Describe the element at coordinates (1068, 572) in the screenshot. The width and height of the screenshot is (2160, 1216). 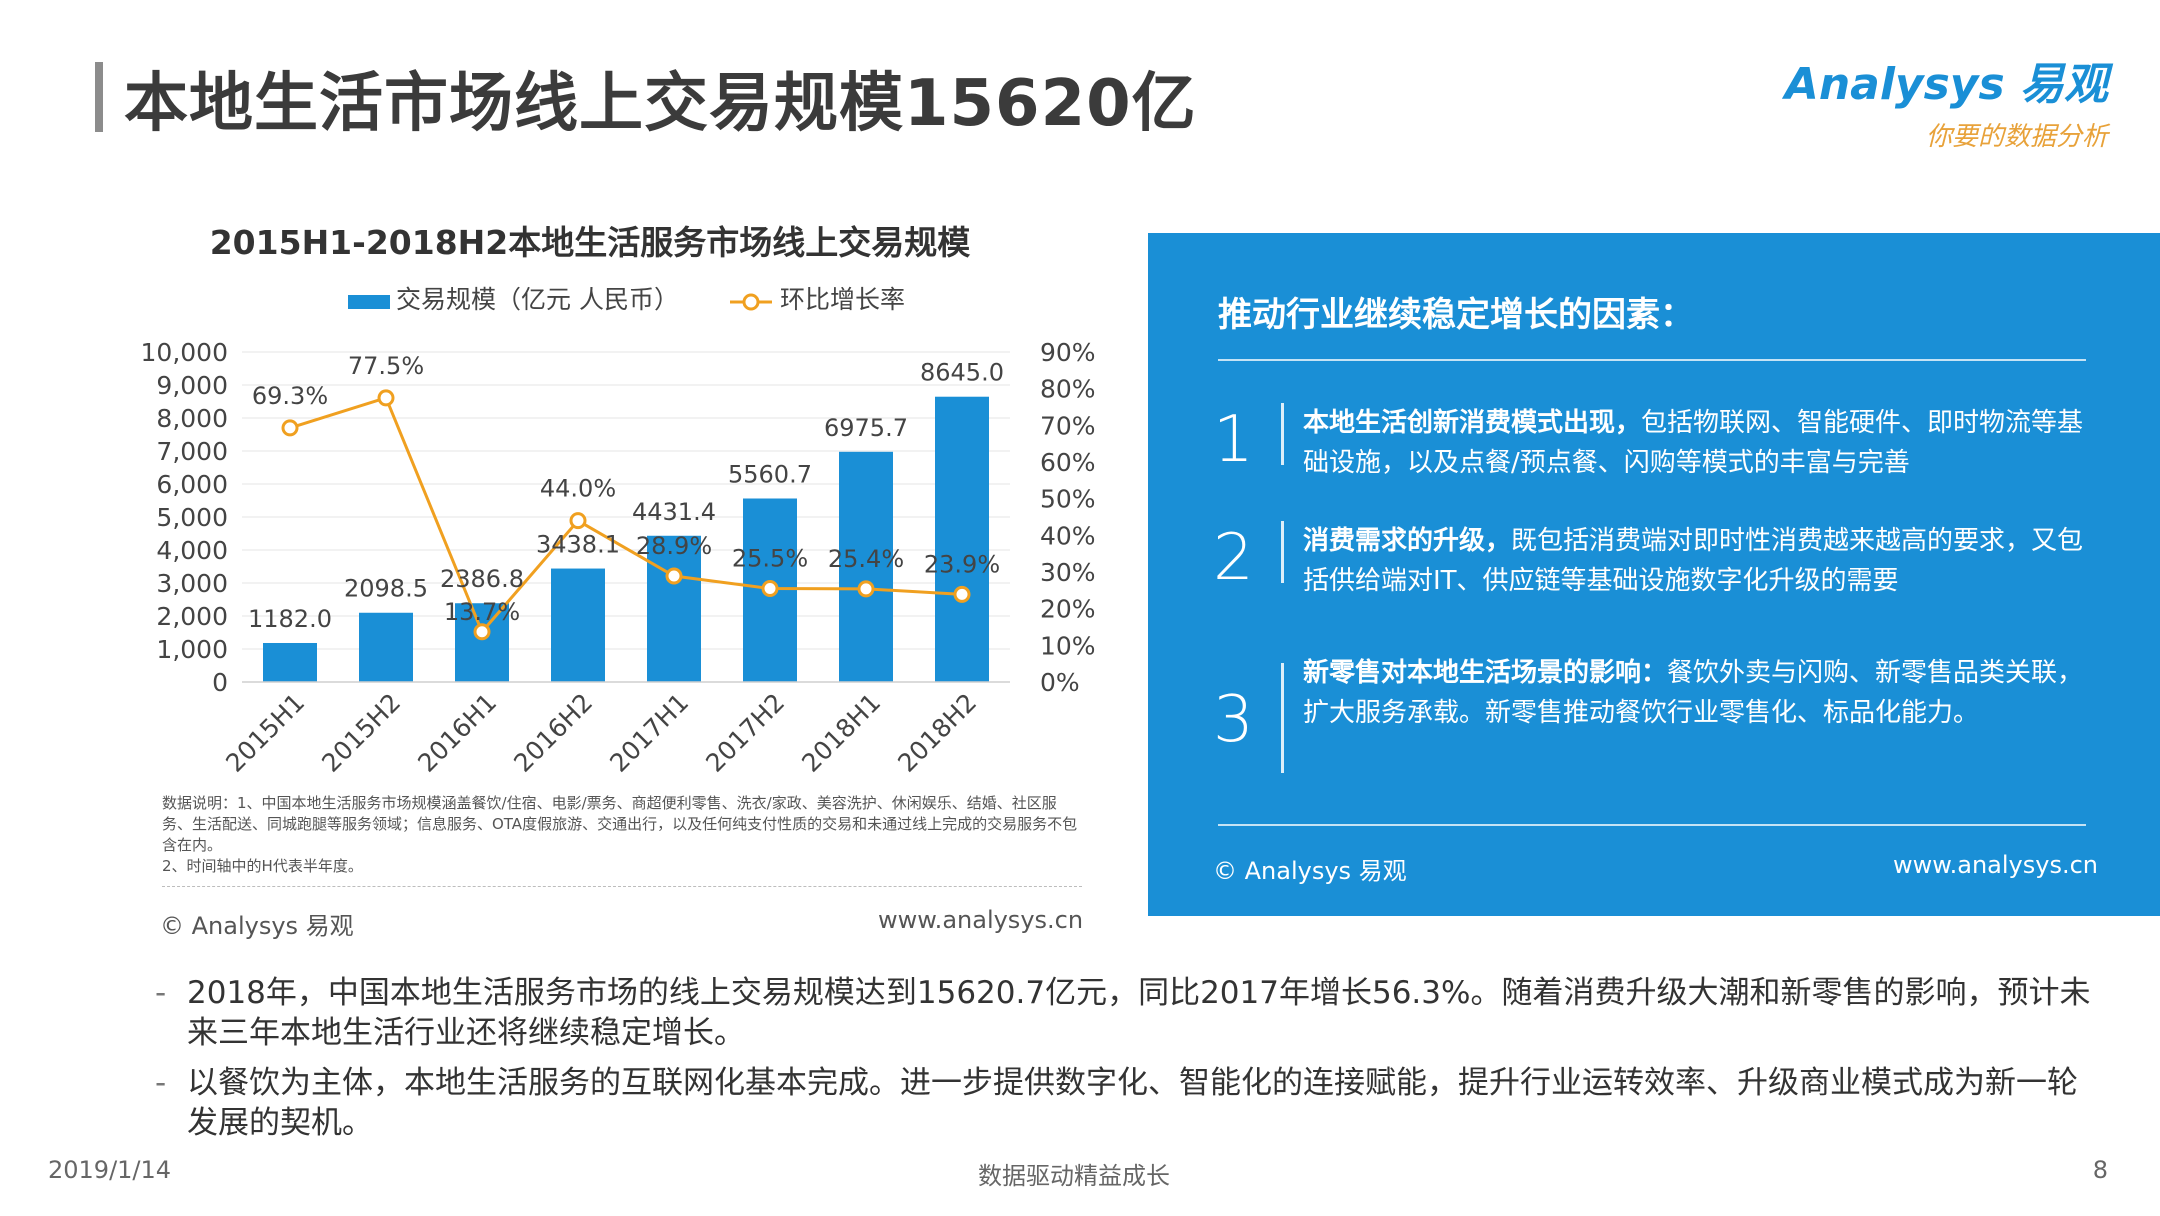
I see `y-right-tick-label: 30%` at that location.